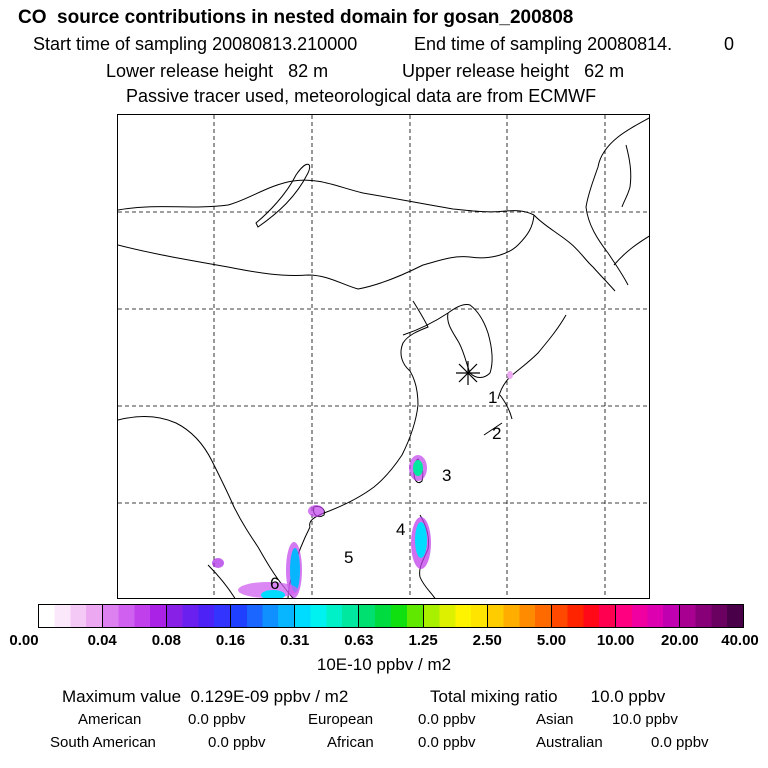  I want to click on african-label: African, so click(350, 742).